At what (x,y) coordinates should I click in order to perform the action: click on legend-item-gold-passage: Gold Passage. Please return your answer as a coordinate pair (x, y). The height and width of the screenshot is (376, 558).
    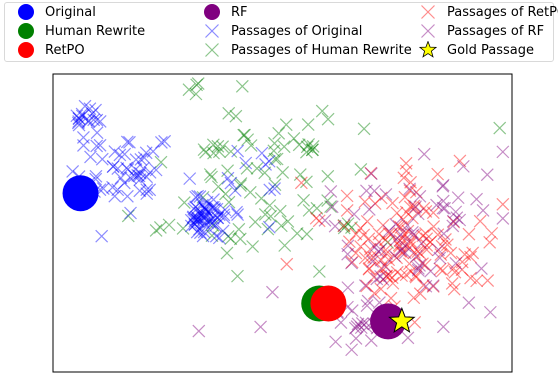
    Looking at the image, I should click on (474, 50).